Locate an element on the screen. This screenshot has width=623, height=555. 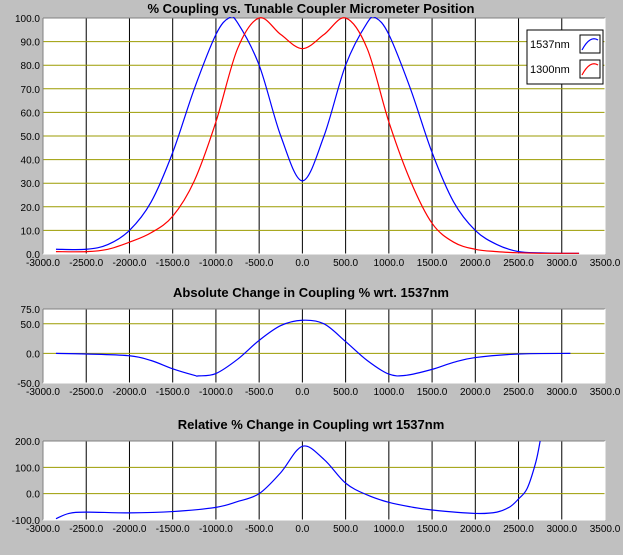
y-tick-label: -50.0 is located at coordinates (28, 384).